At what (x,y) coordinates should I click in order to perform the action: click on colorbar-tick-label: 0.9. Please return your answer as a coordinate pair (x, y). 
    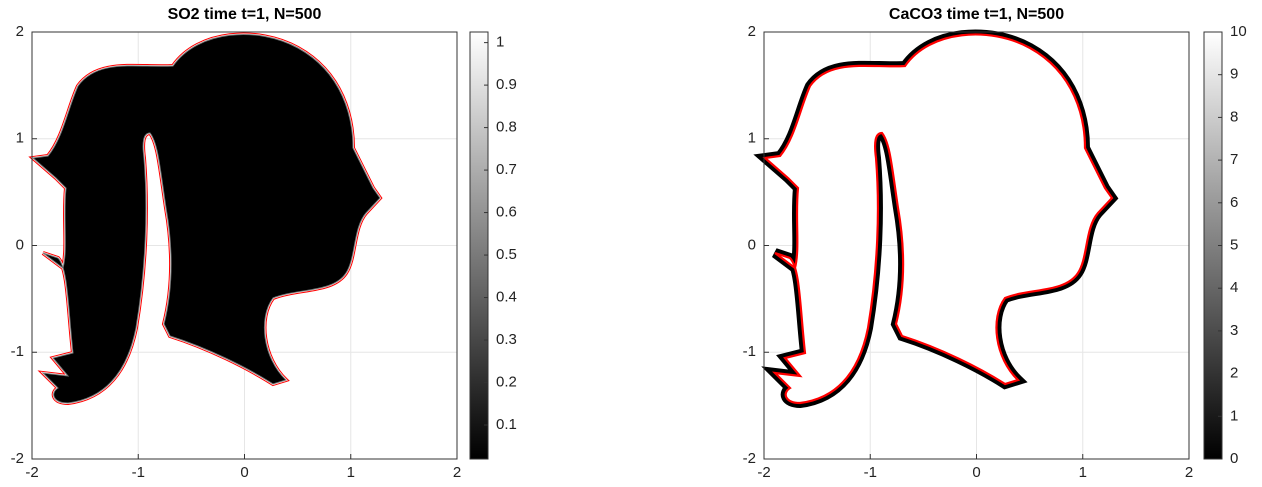
    Looking at the image, I should click on (506, 84).